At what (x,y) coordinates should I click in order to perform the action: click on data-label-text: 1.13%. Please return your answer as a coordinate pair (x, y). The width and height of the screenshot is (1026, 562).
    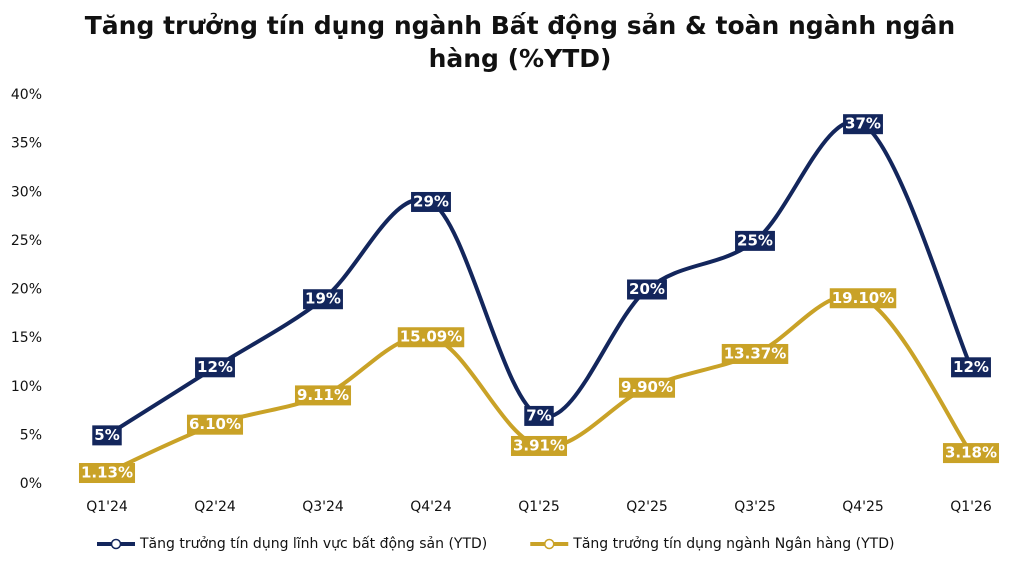
    Looking at the image, I should click on (107, 473).